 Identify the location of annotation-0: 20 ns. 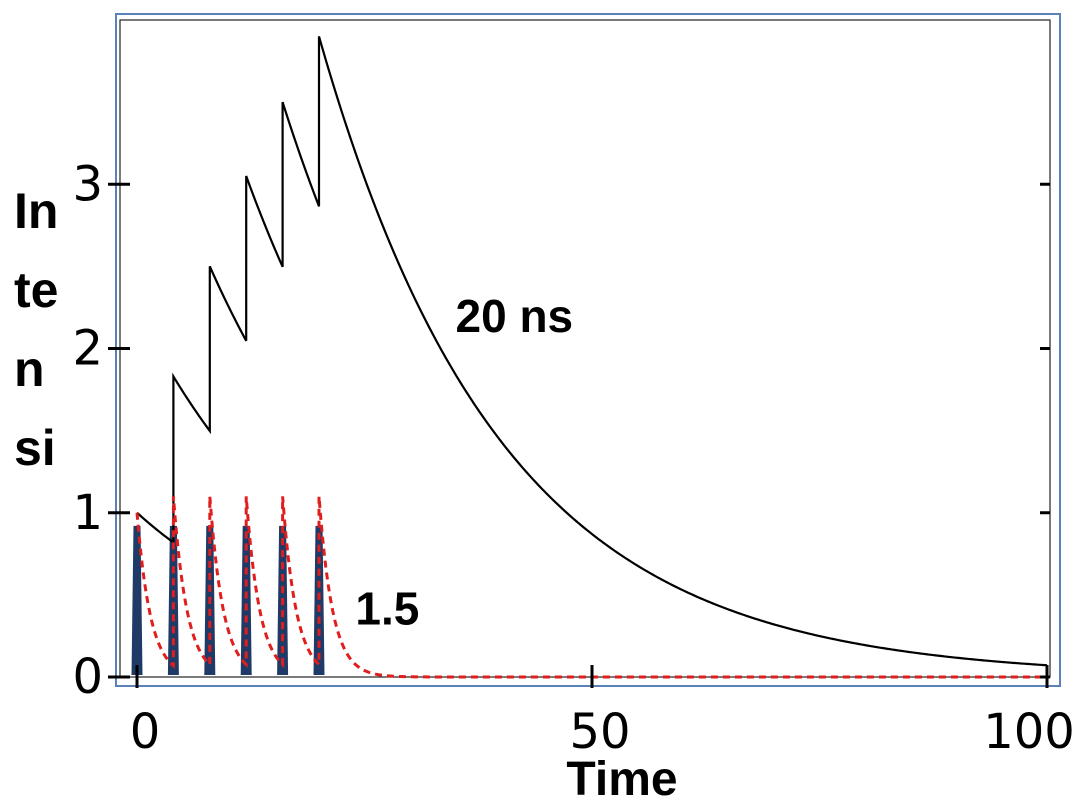
(515, 316).